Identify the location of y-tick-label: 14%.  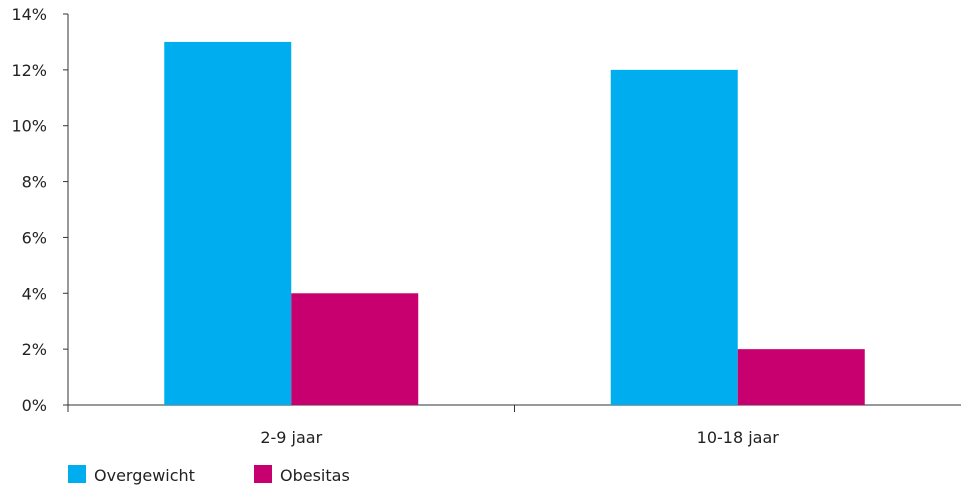
(29, 14).